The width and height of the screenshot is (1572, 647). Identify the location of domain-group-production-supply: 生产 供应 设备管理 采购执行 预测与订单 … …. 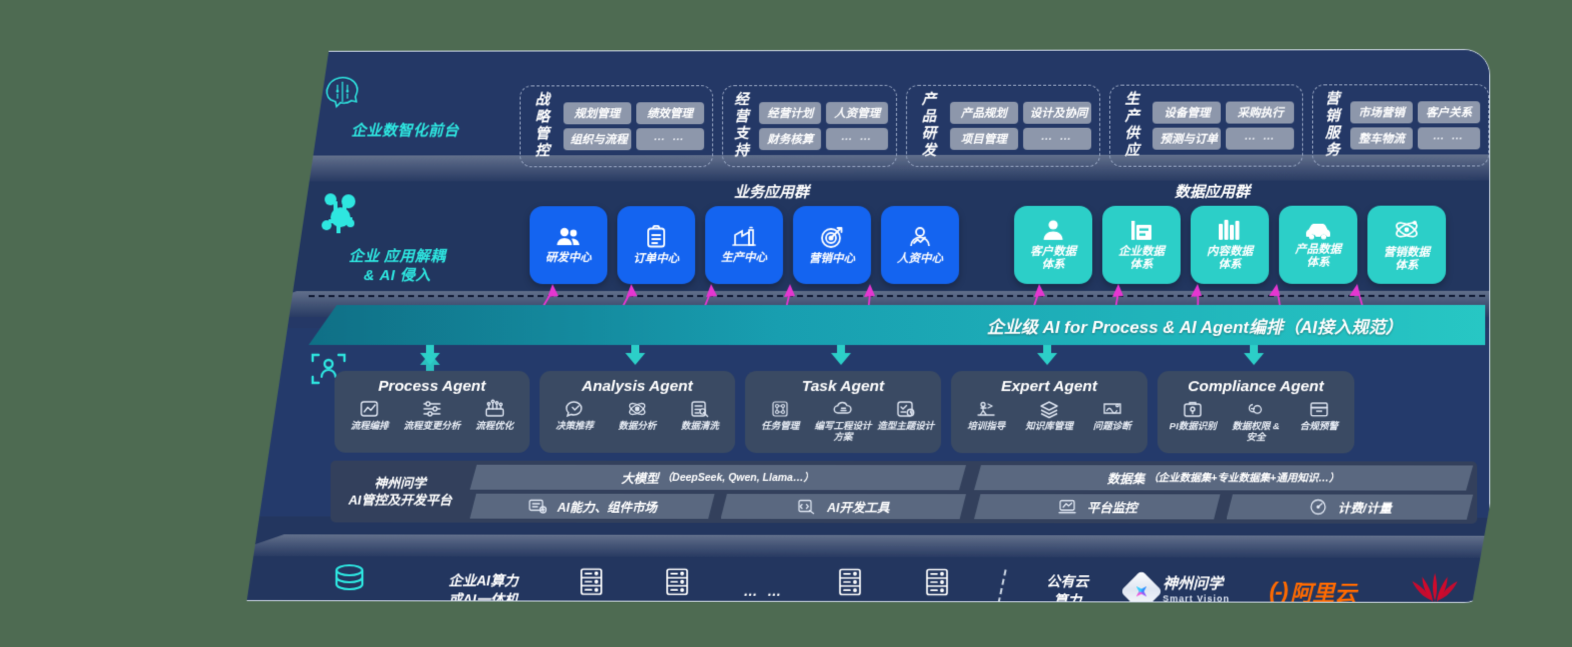
(1206, 125).